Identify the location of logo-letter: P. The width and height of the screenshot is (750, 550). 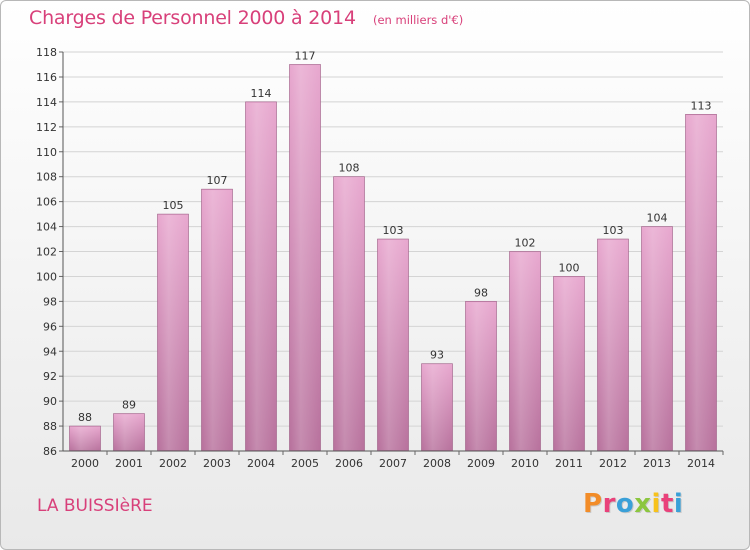
(593, 504).